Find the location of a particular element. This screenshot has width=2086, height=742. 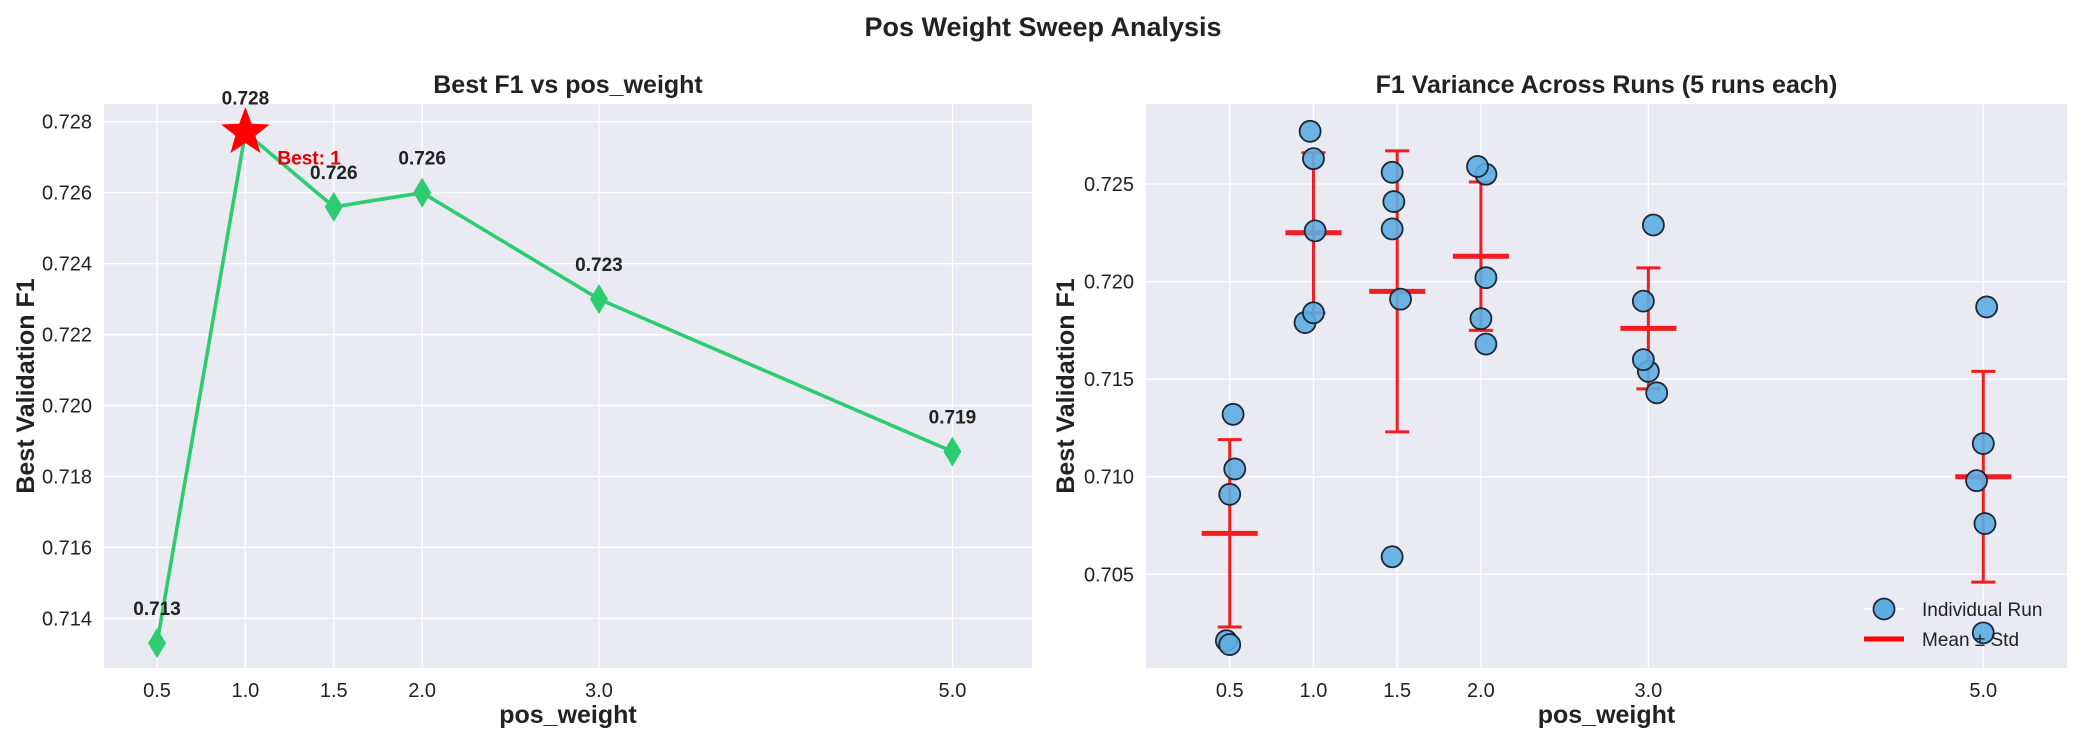

right-x-tick-label: 1.5 is located at coordinates (1397, 691).